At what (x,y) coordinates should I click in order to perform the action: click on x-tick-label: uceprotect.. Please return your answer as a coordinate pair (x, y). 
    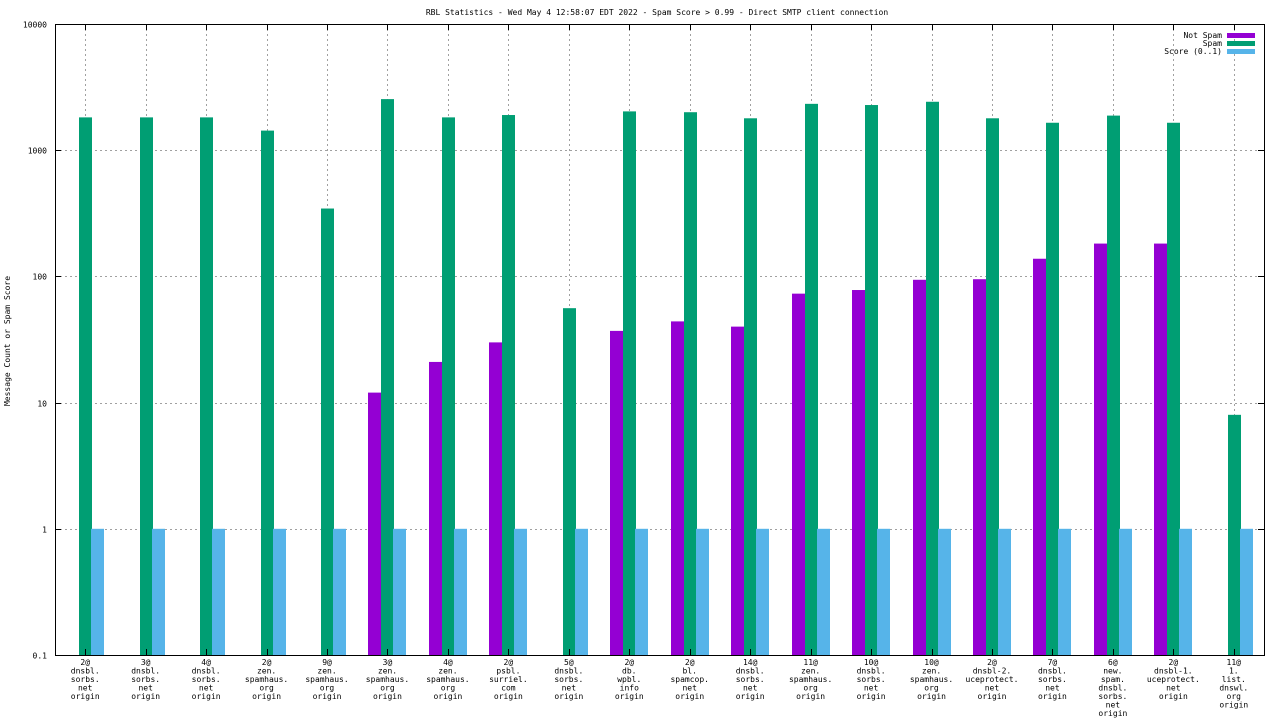
    Looking at the image, I should click on (1173, 679).